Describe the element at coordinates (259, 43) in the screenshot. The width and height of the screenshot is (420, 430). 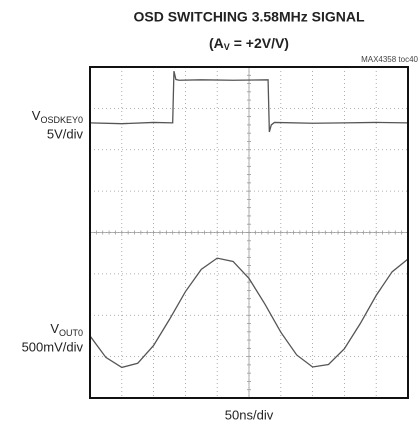
I see `subtitle-part: = +2V/V)` at that location.